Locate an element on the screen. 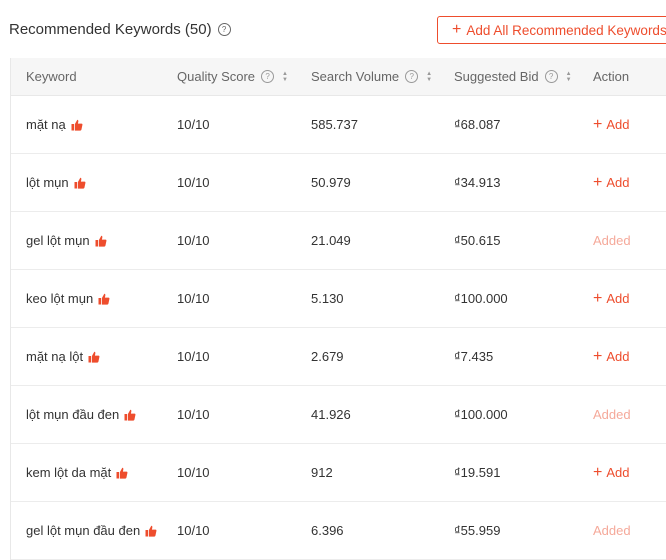  keyword-cell: kem lột da mặt is located at coordinates (77, 472).